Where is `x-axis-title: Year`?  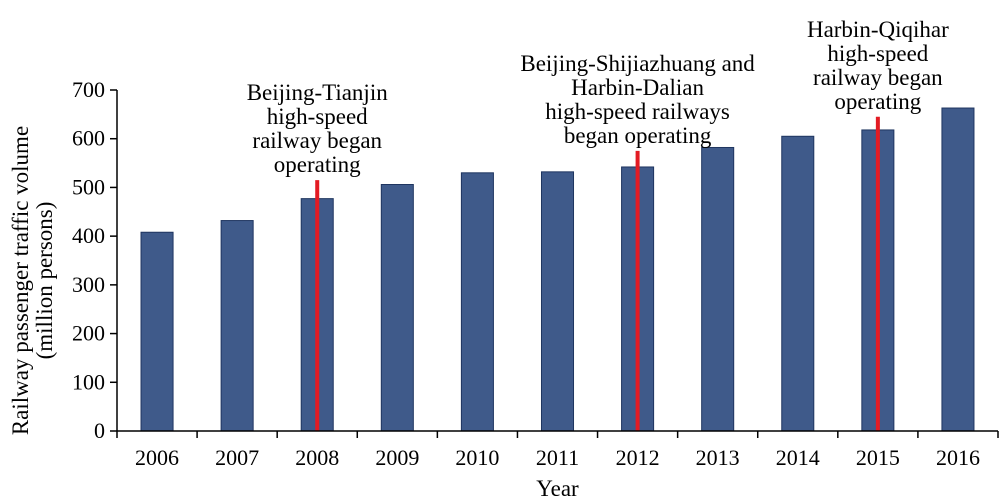 x-axis-title: Year is located at coordinates (557, 487).